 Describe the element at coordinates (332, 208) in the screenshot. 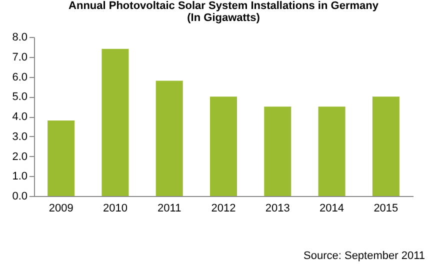

I see `x-tick-label: 2014` at that location.